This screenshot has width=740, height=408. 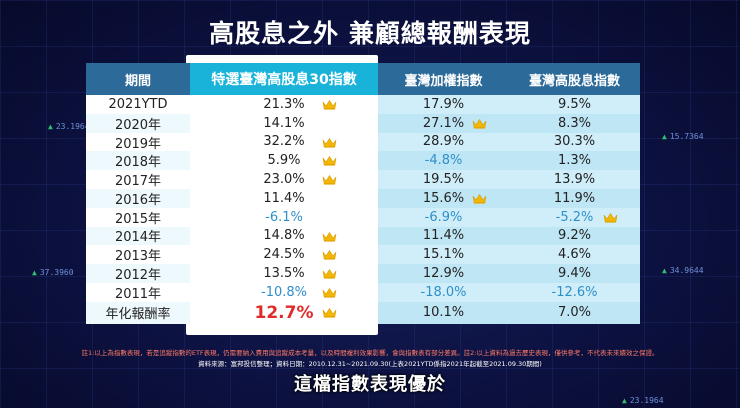 What do you see at coordinates (56, 272) in the screenshot?
I see `ticker-value: 37.3960` at bounding box center [56, 272].